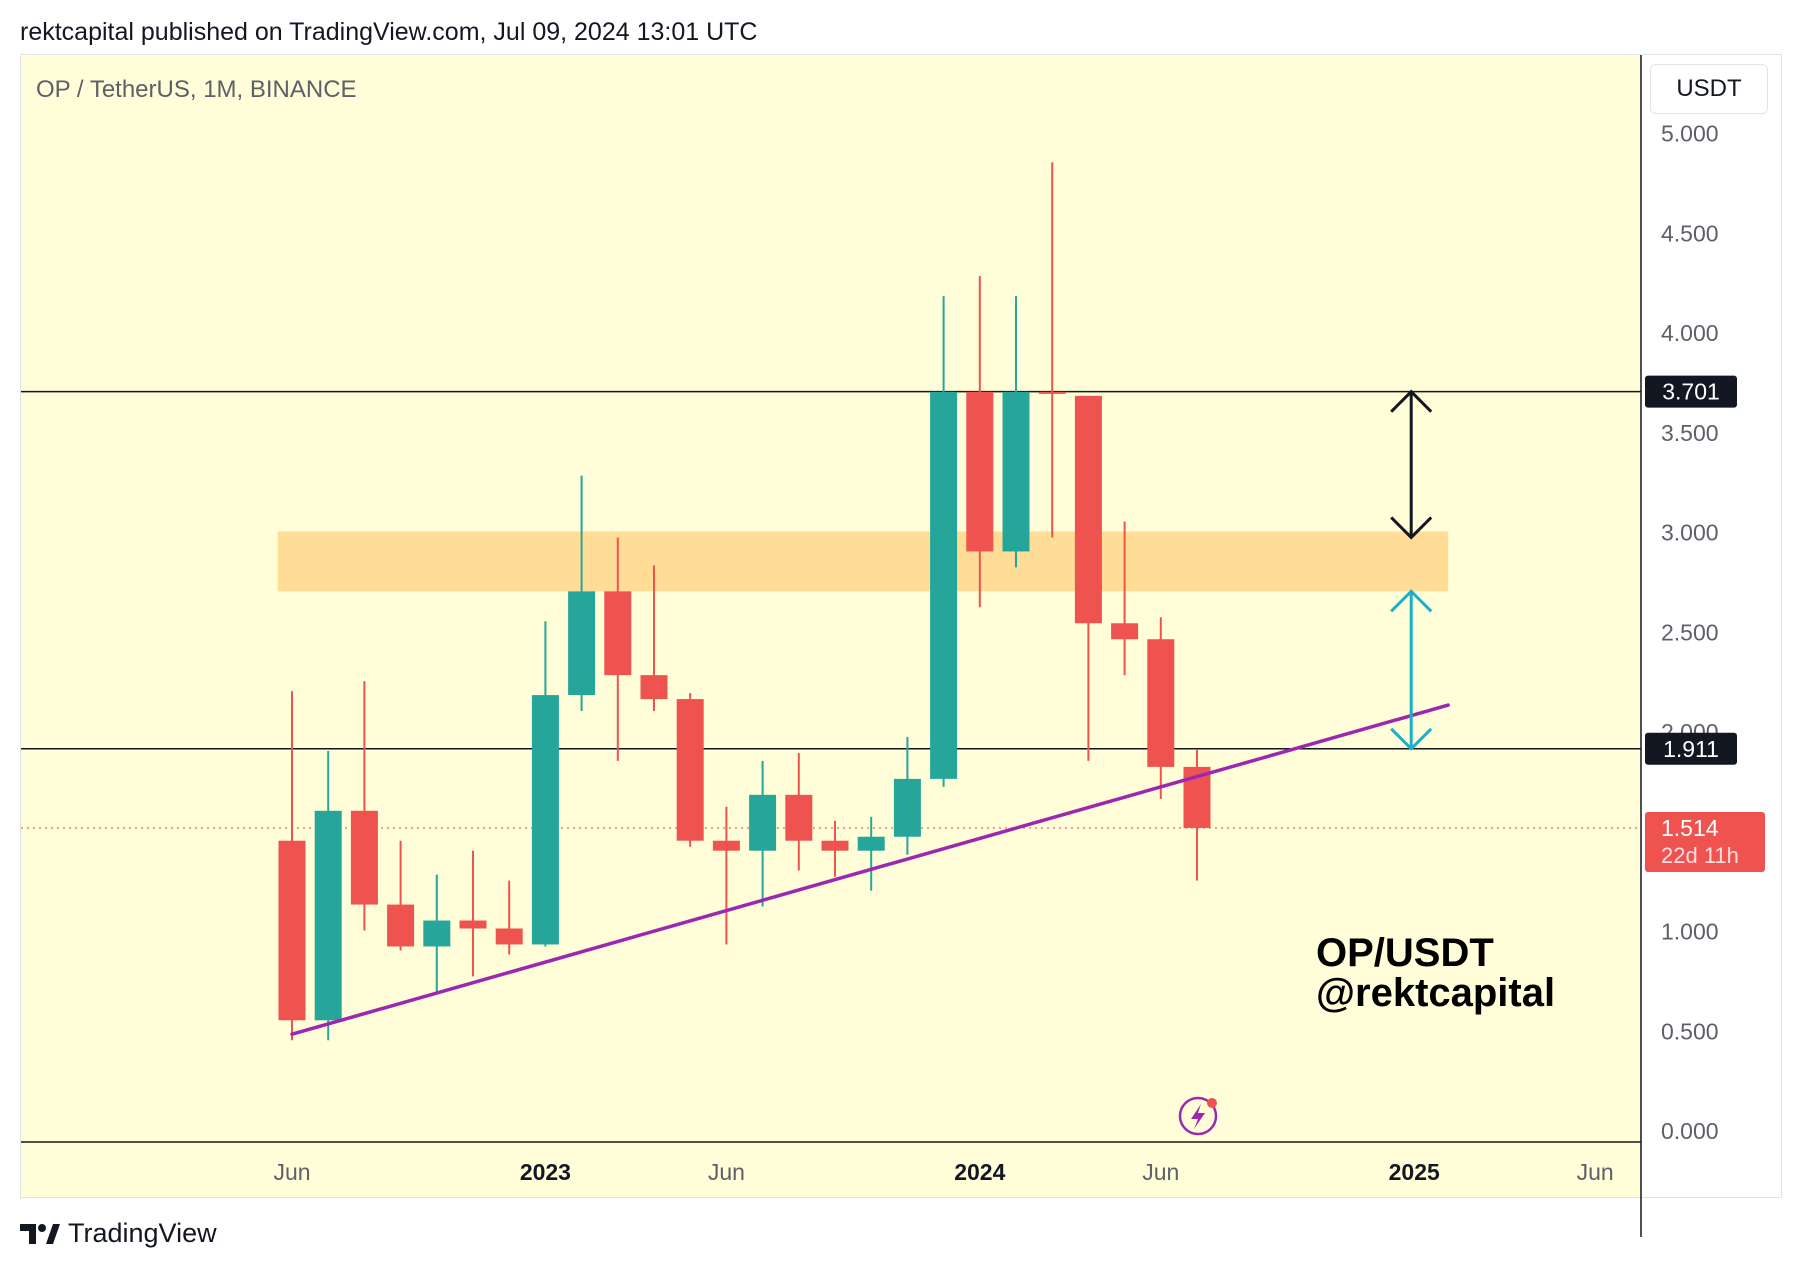 This screenshot has height=1266, width=1794. I want to click on y-tick-label: 3.500, so click(1690, 433).